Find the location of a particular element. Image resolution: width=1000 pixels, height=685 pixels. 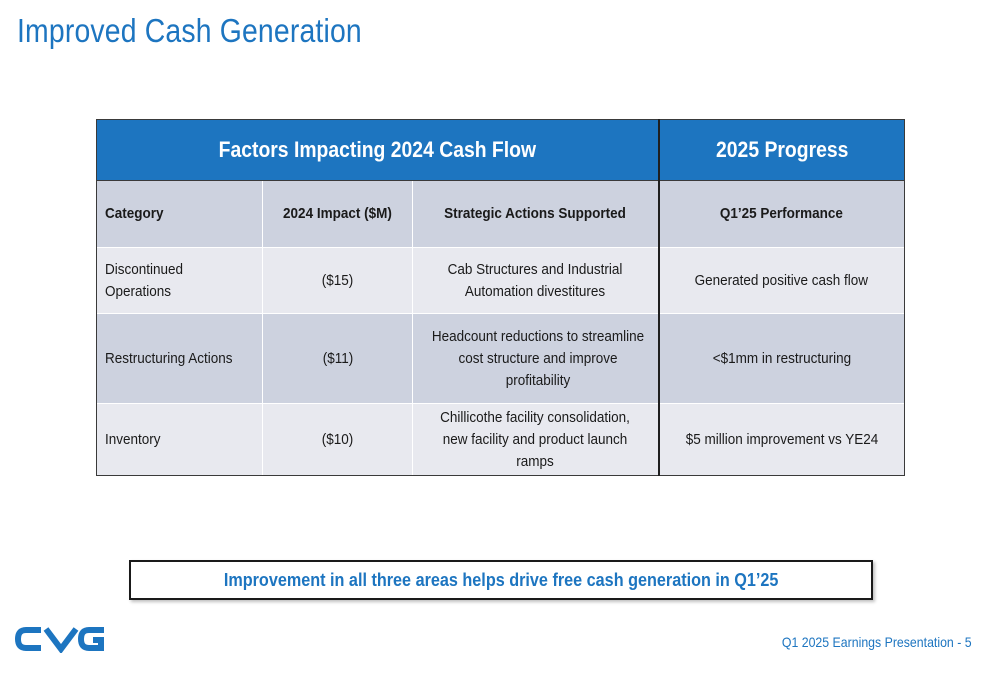

column-header-impact: 2024 Impact ($M) is located at coordinates (337, 214).